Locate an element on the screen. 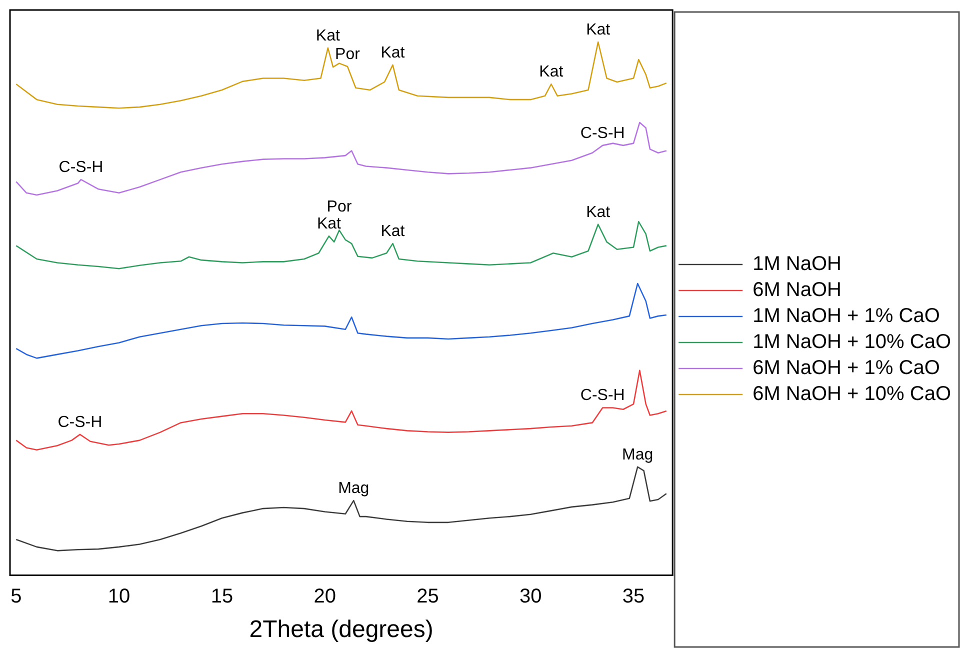 This screenshot has width=961, height=657. legend-label: 1M NaOH + 10% CaO is located at coordinates (852, 342).